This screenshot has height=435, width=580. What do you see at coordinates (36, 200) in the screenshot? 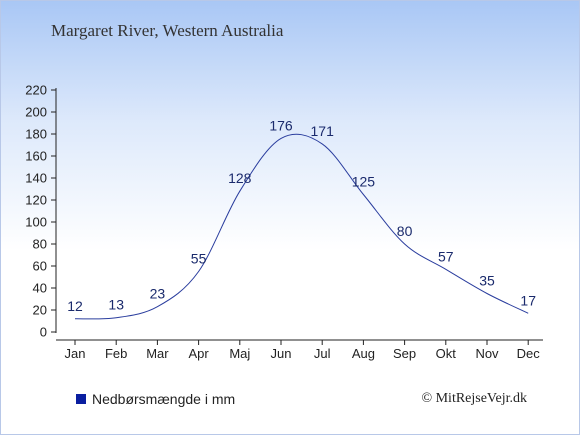
I see `y-tick-label: 120` at bounding box center [36, 200].